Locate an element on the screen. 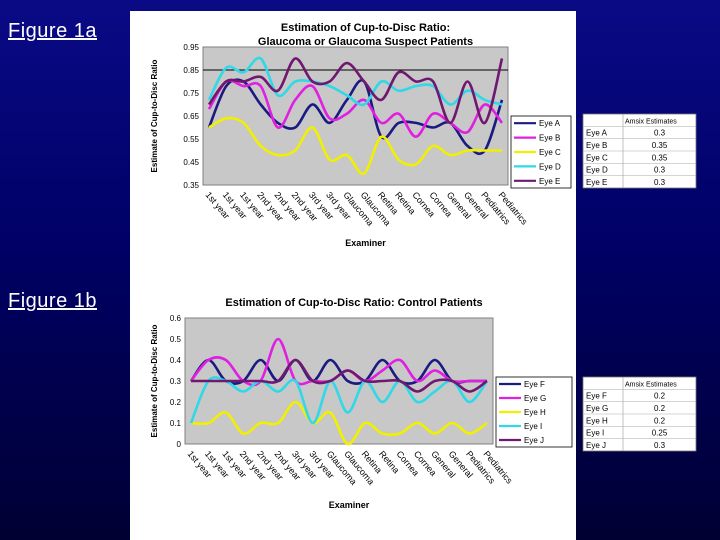 Image resolution: width=720 pixels, height=540 pixels. y-tick-label: 0.3 is located at coordinates (176, 381).